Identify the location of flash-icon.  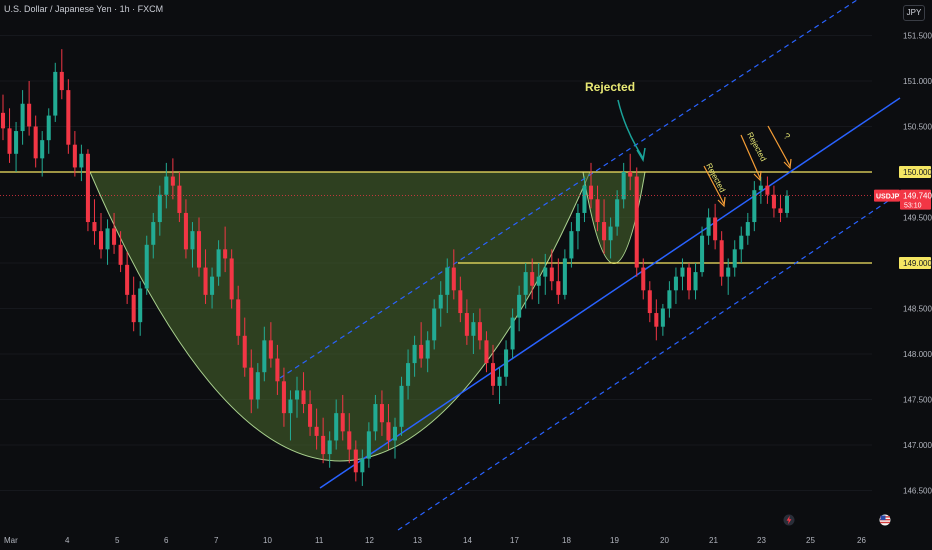
(789, 520).